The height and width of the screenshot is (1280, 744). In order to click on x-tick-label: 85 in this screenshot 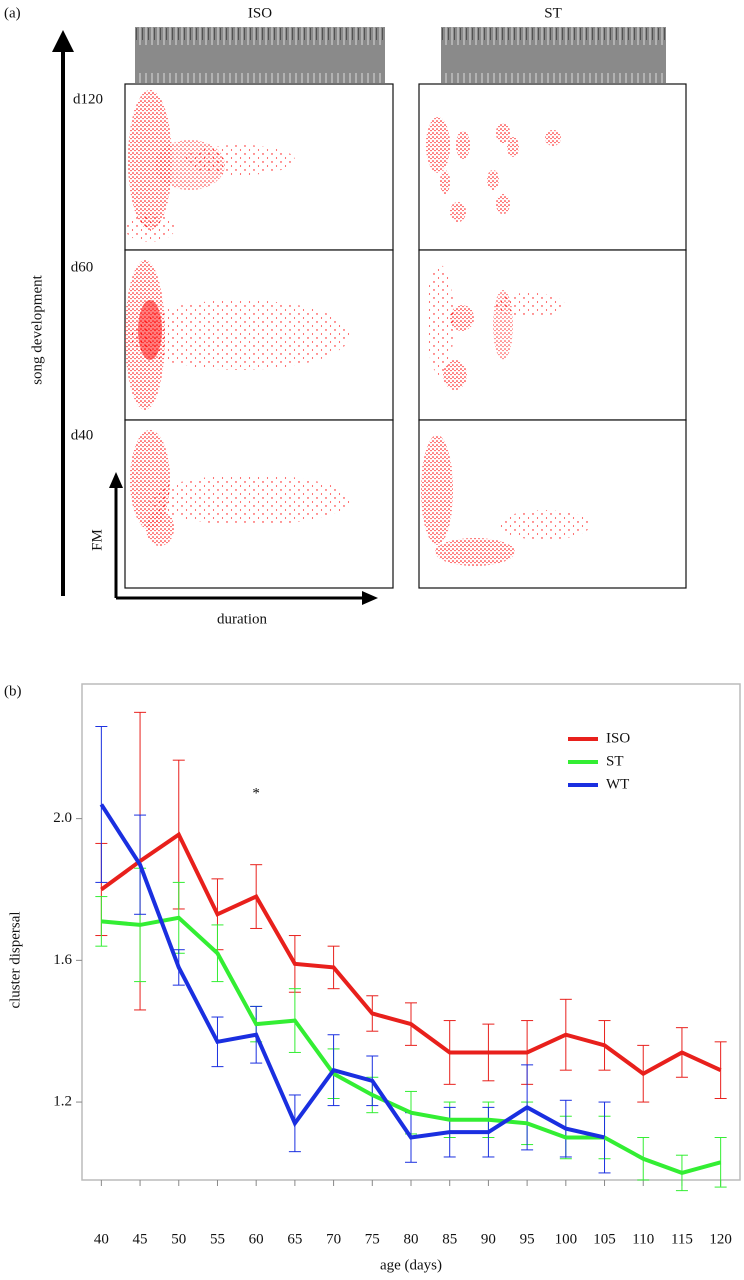, I will do `click(449, 1239)`.